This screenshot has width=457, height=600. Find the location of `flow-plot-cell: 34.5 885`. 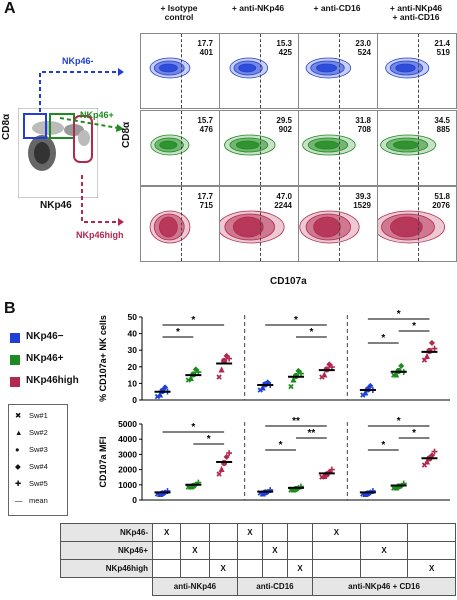

flow-plot-cell: 34.5 885 is located at coordinates (417, 148).